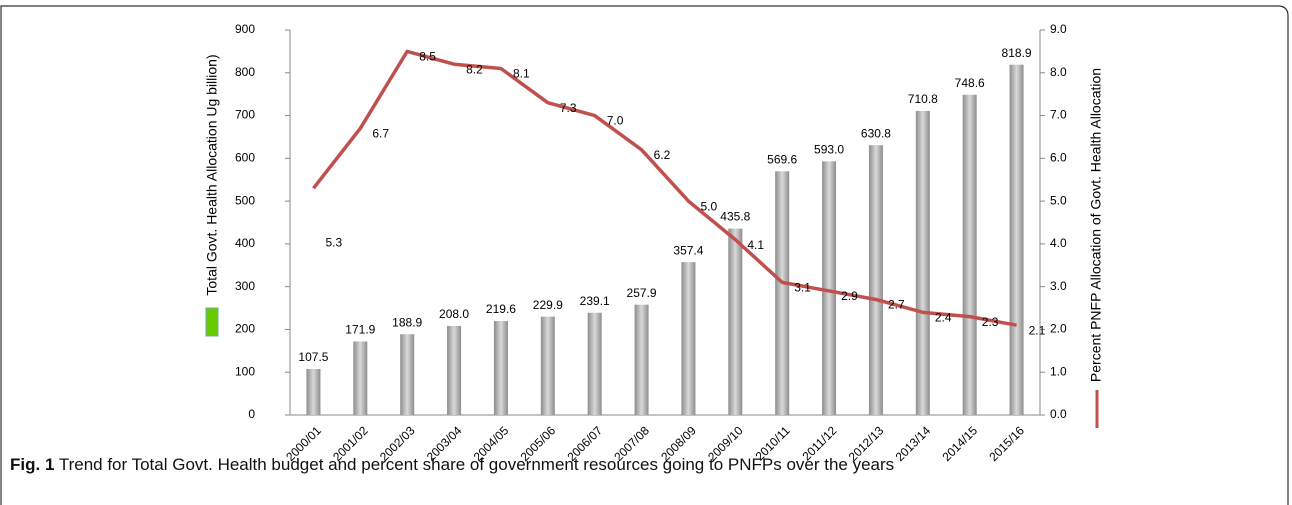 The width and height of the screenshot is (1292, 505). What do you see at coordinates (251, 414) in the screenshot?
I see `y-tick-label: 0` at bounding box center [251, 414].